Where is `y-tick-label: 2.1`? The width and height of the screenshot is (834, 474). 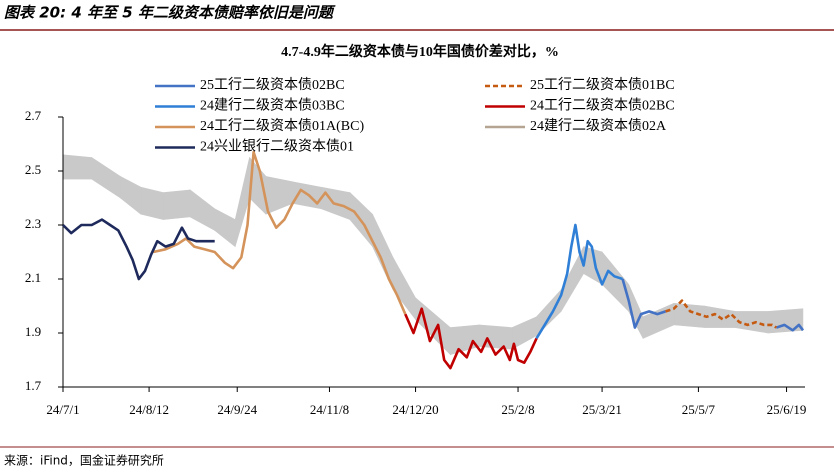
y-tick-label: 2.1 is located at coordinates (33, 277).